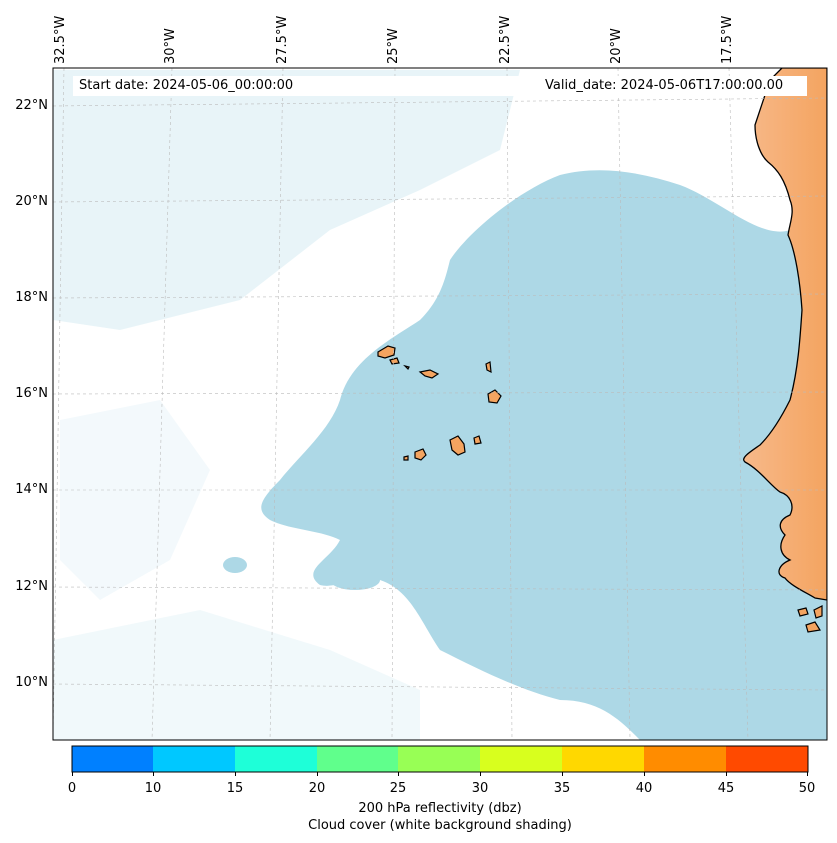 The width and height of the screenshot is (837, 843). What do you see at coordinates (31, 201) in the screenshot?
I see `lat-label-20n: 20°N` at bounding box center [31, 201].